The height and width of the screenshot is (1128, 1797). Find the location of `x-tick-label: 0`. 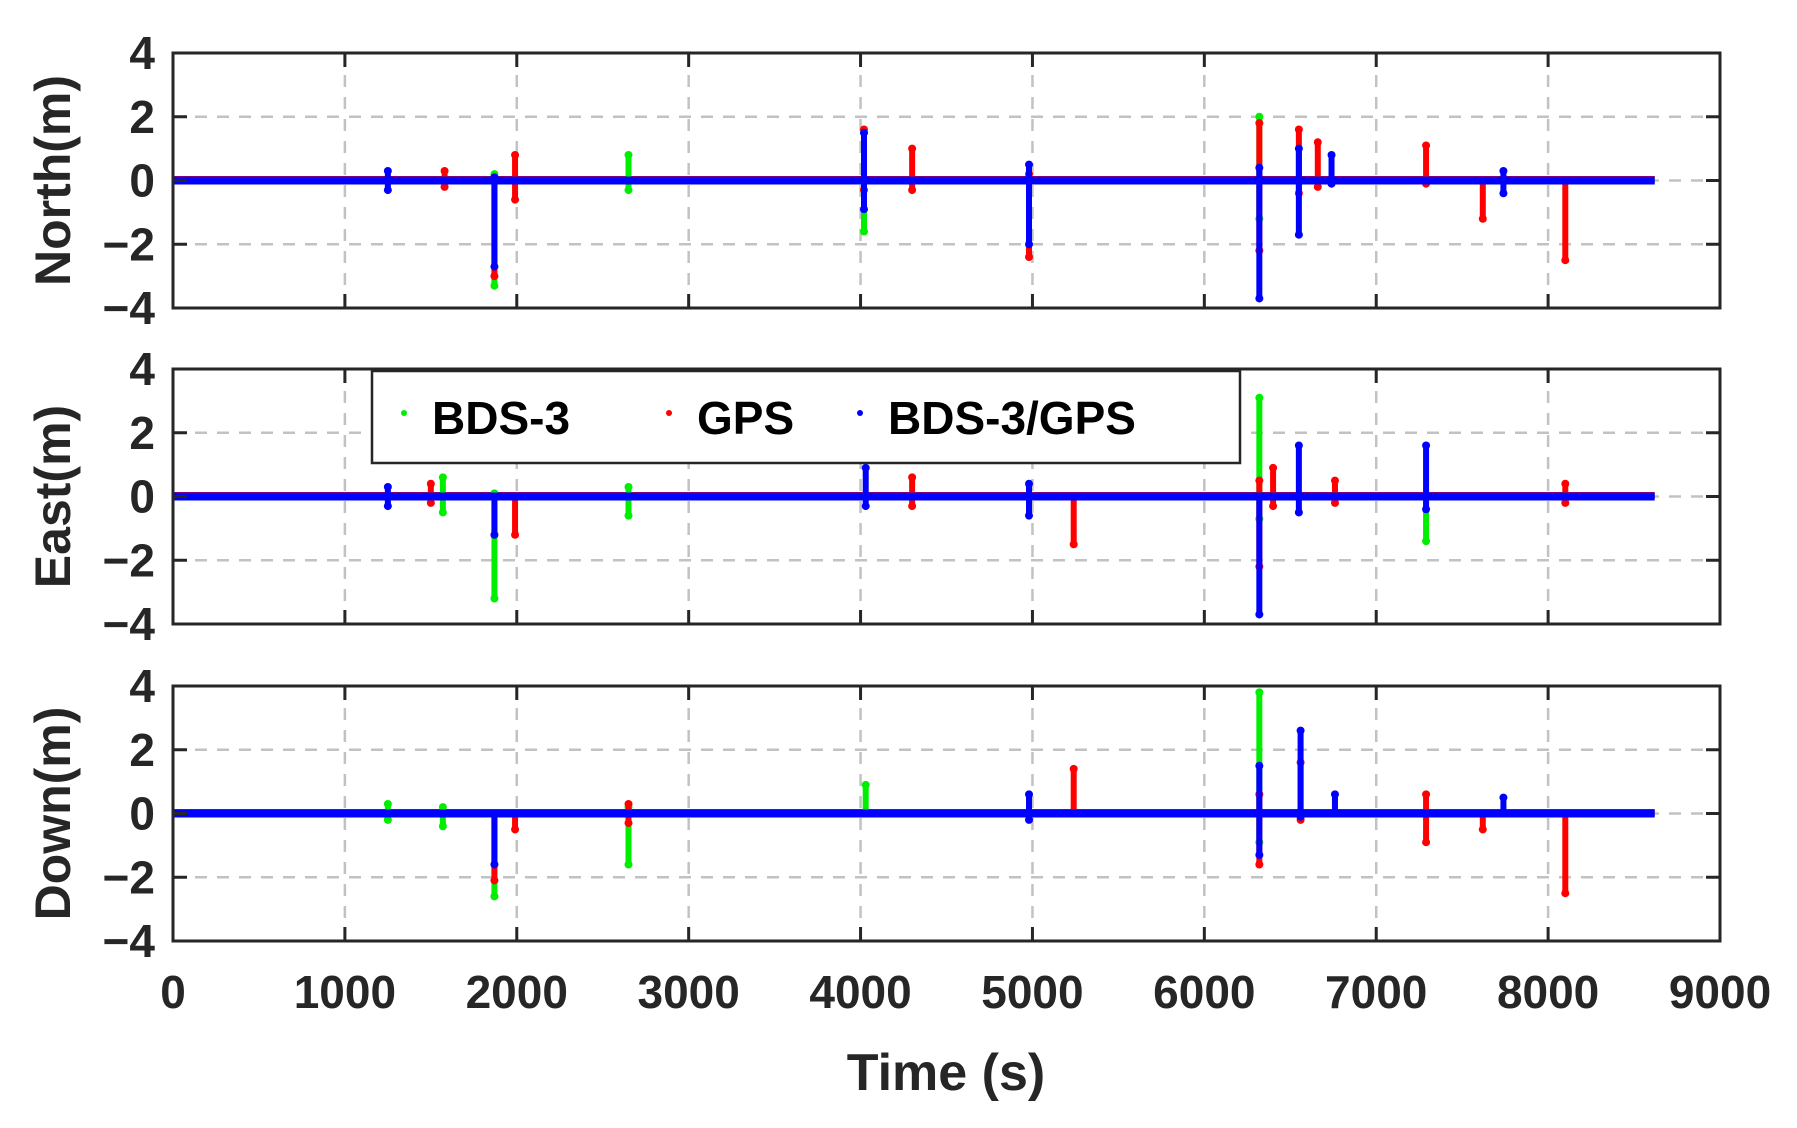

x-tick-label: 0 is located at coordinates (173, 992).